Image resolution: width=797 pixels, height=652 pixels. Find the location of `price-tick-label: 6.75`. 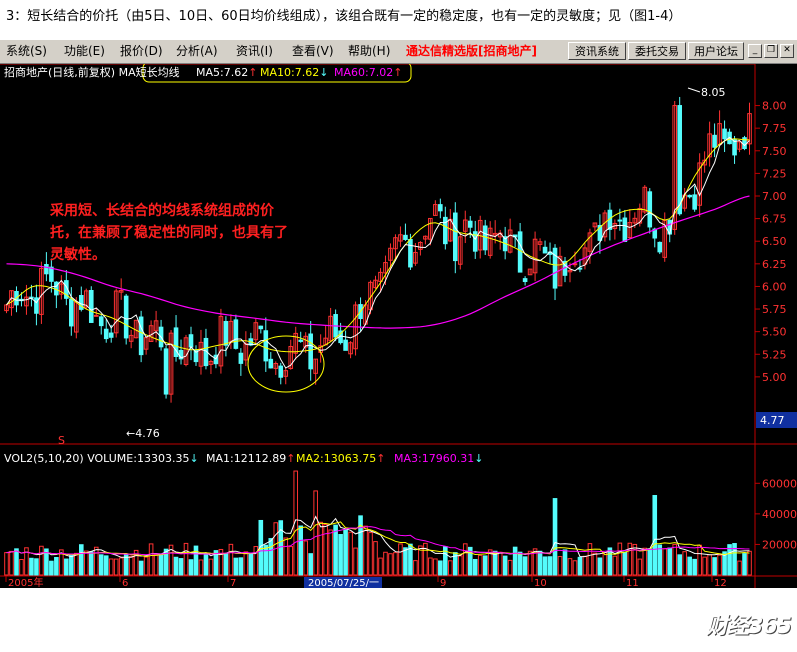

price-tick-label: 6.75 is located at coordinates (774, 219).